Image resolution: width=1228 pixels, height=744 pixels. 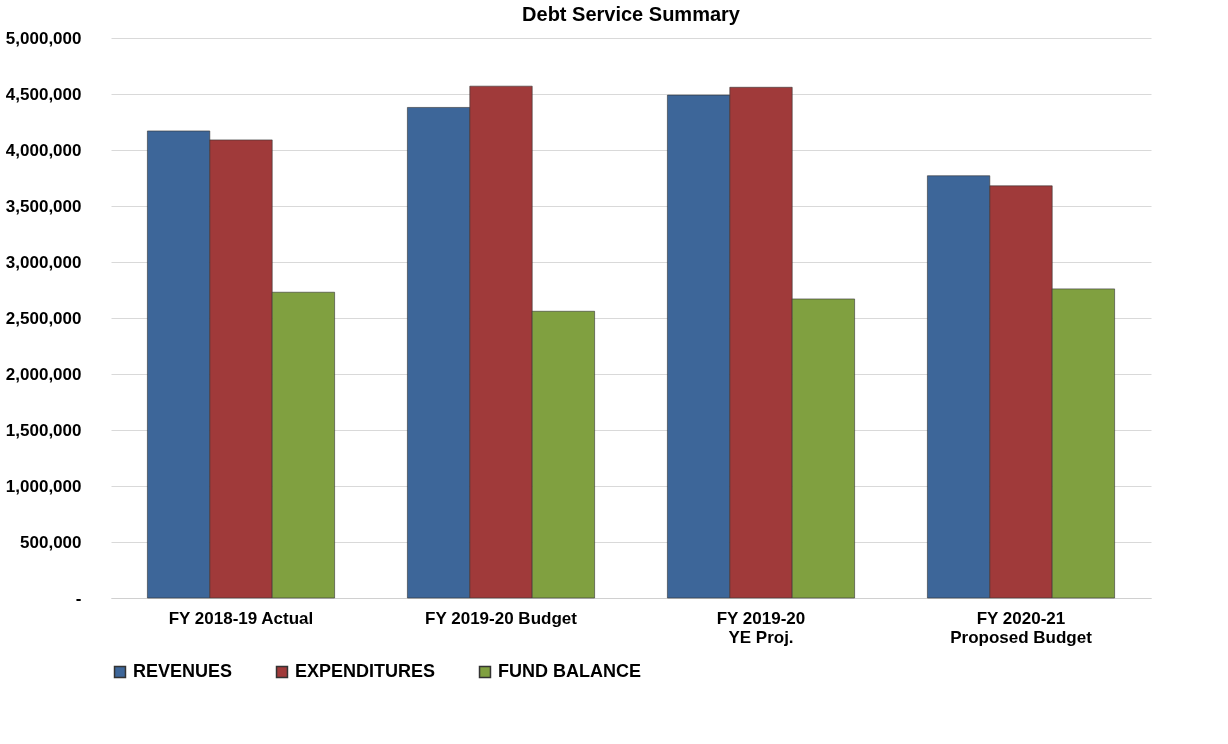 What do you see at coordinates (501, 618) in the screenshot?
I see `x-tick-label: FY 2019-20 Budget` at bounding box center [501, 618].